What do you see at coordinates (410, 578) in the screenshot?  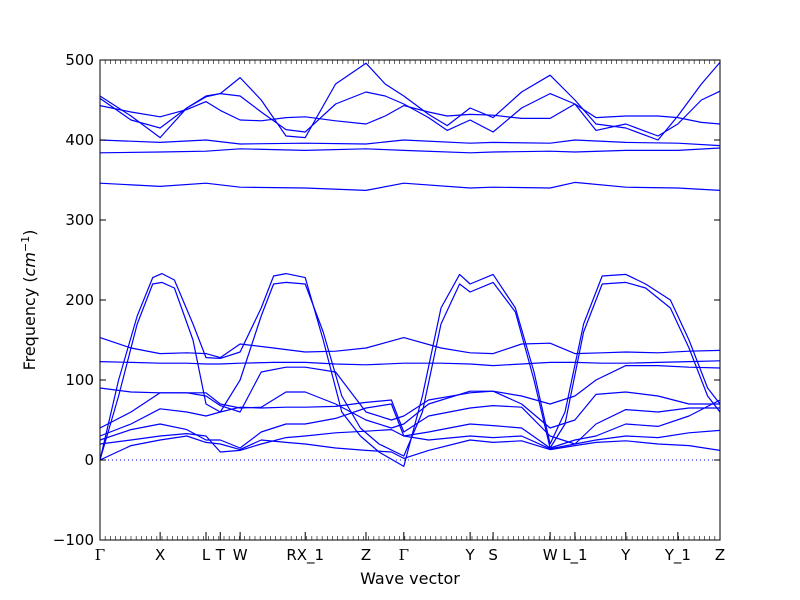 I see `x-axis-label: Wave vector` at bounding box center [410, 578].